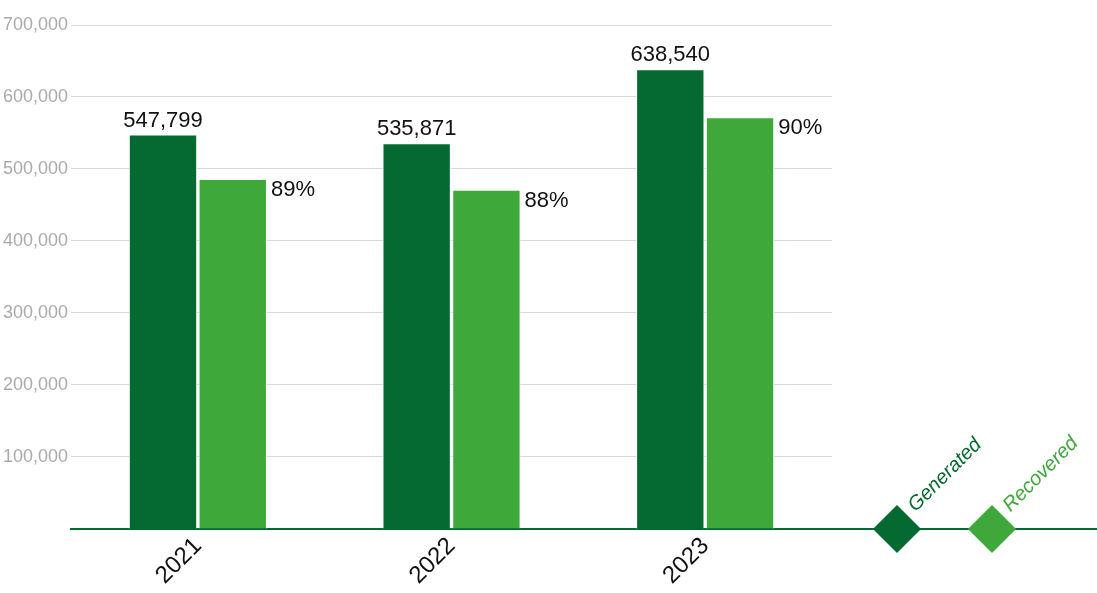  I want to click on y-tick-label: 500,000, so click(35, 167).